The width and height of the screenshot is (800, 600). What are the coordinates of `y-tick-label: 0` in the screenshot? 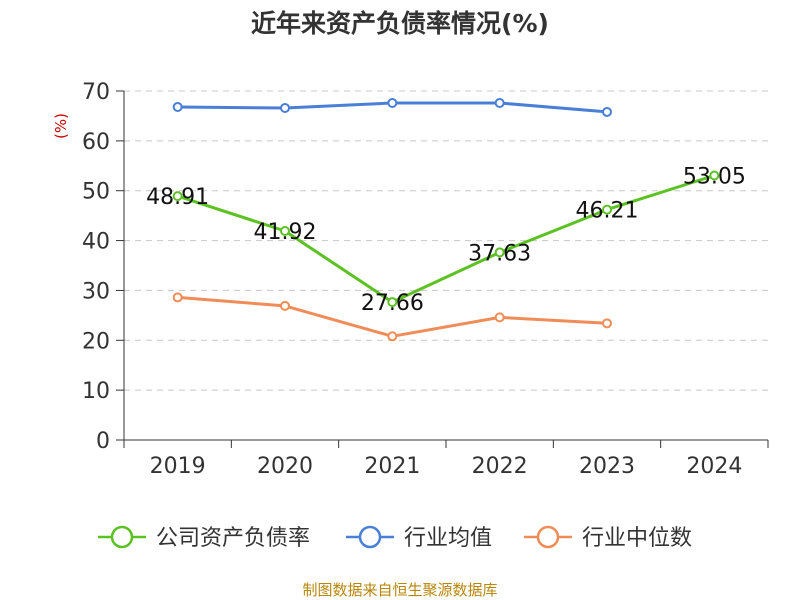 It's located at (103, 441).